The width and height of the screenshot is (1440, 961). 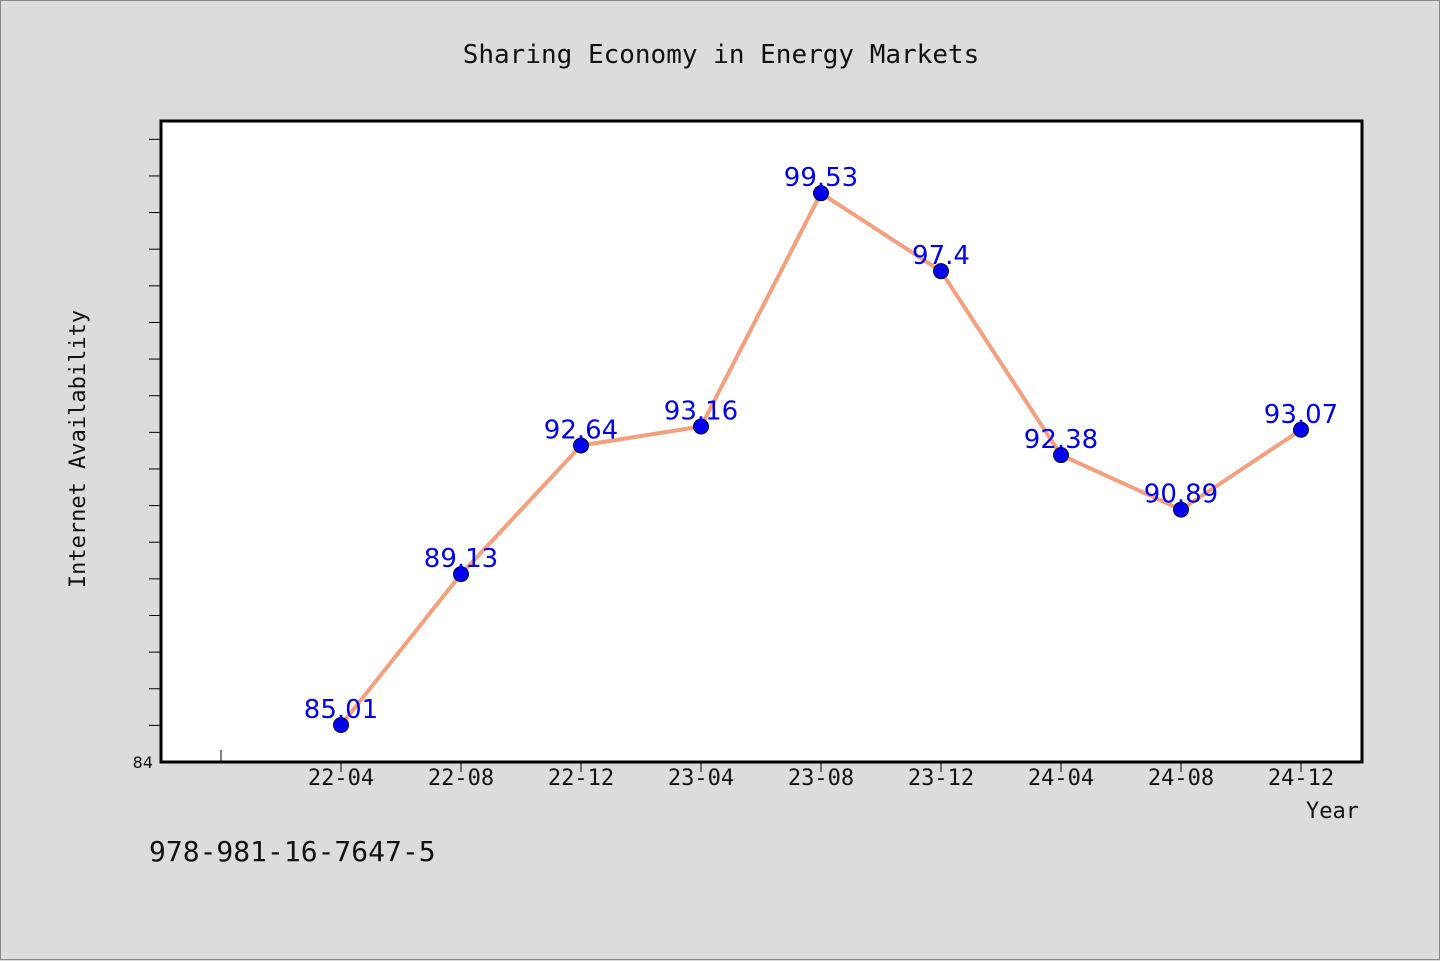 What do you see at coordinates (1181, 778) in the screenshot?
I see `x-tick-label: 24-08` at bounding box center [1181, 778].